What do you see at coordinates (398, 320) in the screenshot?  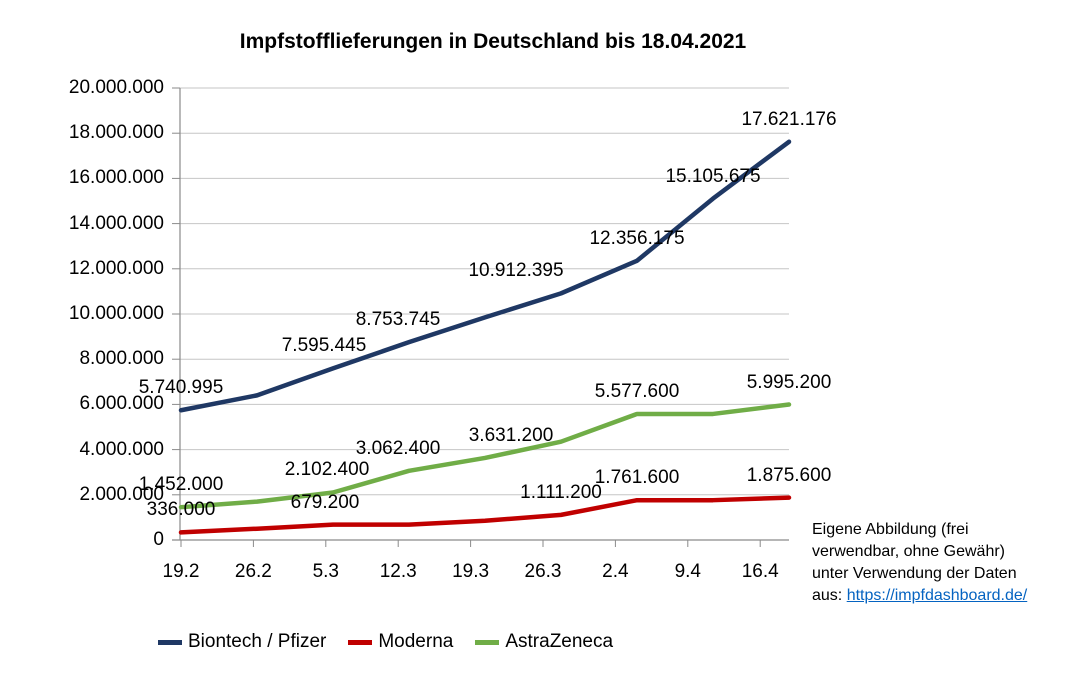 I see `data-label-biontechpfizer: 8.753.745` at bounding box center [398, 320].